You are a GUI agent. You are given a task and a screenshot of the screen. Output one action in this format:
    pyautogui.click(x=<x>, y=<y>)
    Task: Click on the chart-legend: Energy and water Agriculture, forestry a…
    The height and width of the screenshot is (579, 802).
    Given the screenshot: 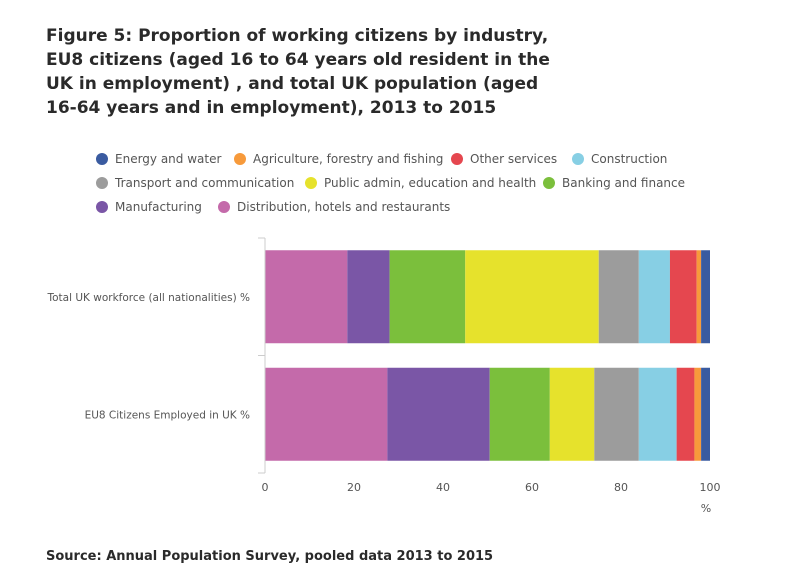 What is the action you would take?
    pyautogui.click(x=416, y=186)
    